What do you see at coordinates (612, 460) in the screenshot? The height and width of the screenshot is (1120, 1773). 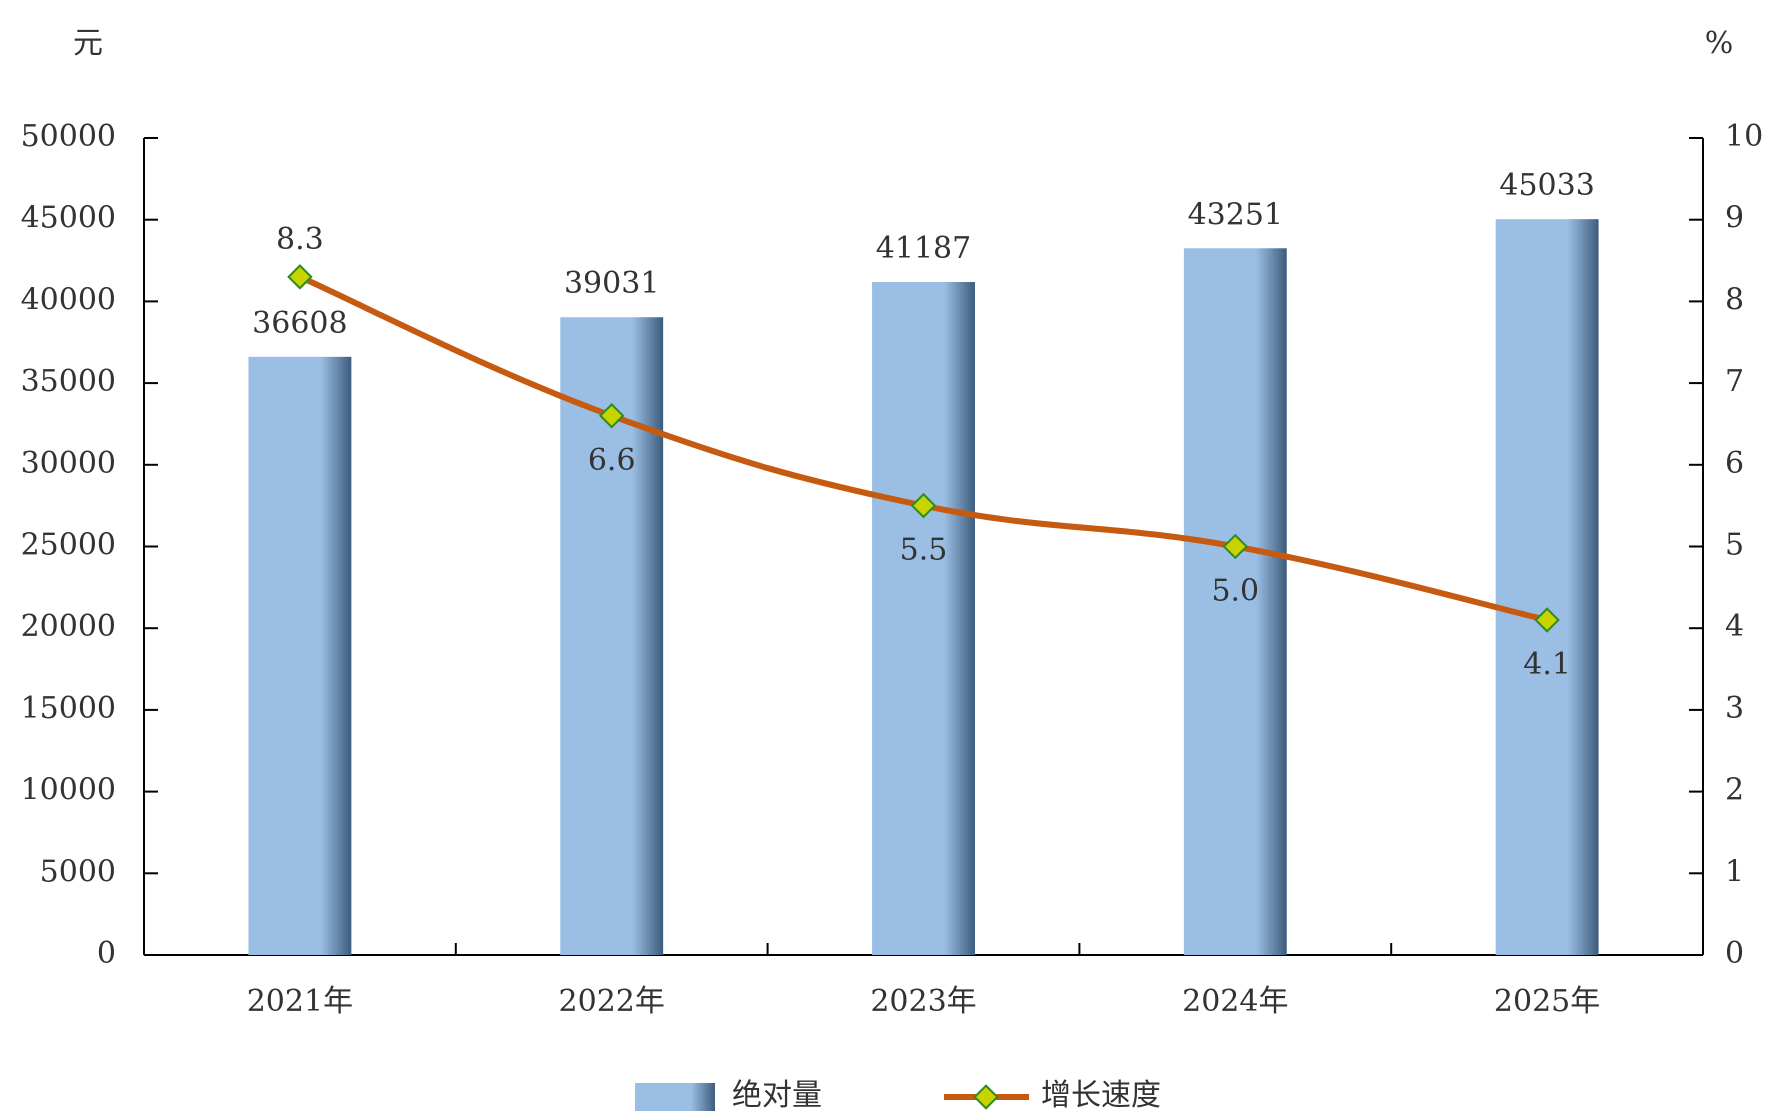 I see `line-value-label: 6.6` at bounding box center [612, 460].